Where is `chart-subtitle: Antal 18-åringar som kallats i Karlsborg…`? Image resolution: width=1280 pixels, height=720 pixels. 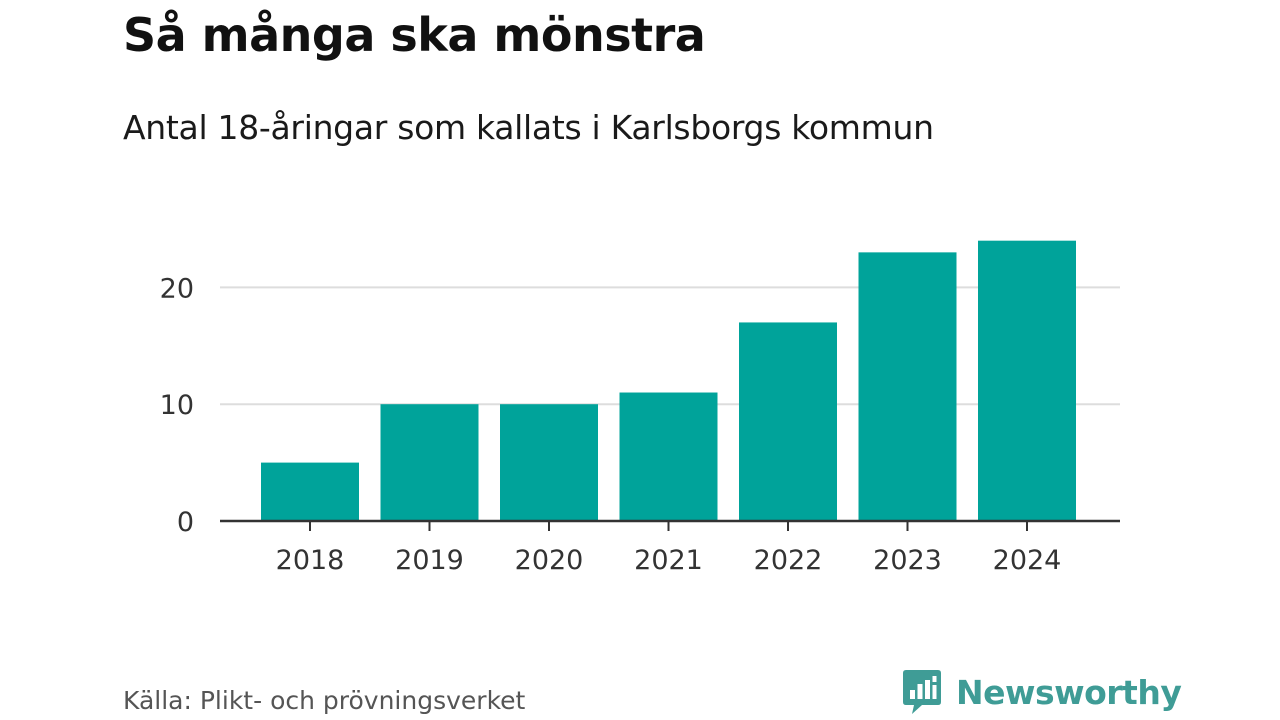
chart-subtitle: Antal 18-åringar som kallats i Karlsborg… is located at coordinates (528, 127).